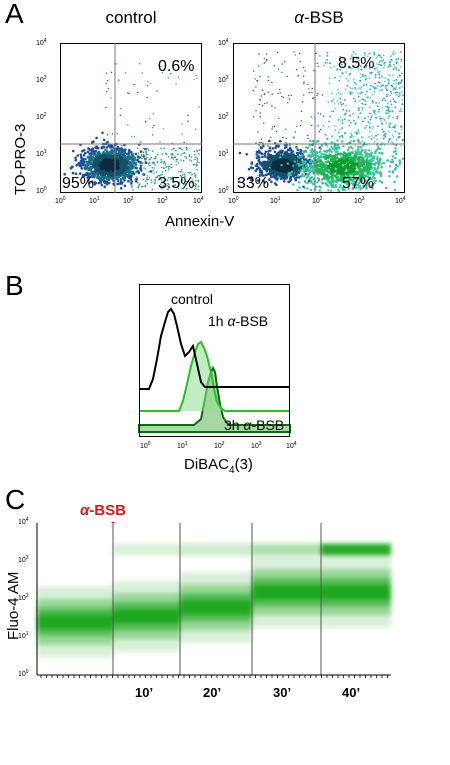  Describe the element at coordinates (319, 17) in the screenshot. I see `plot-2-title: α-BSB` at that location.